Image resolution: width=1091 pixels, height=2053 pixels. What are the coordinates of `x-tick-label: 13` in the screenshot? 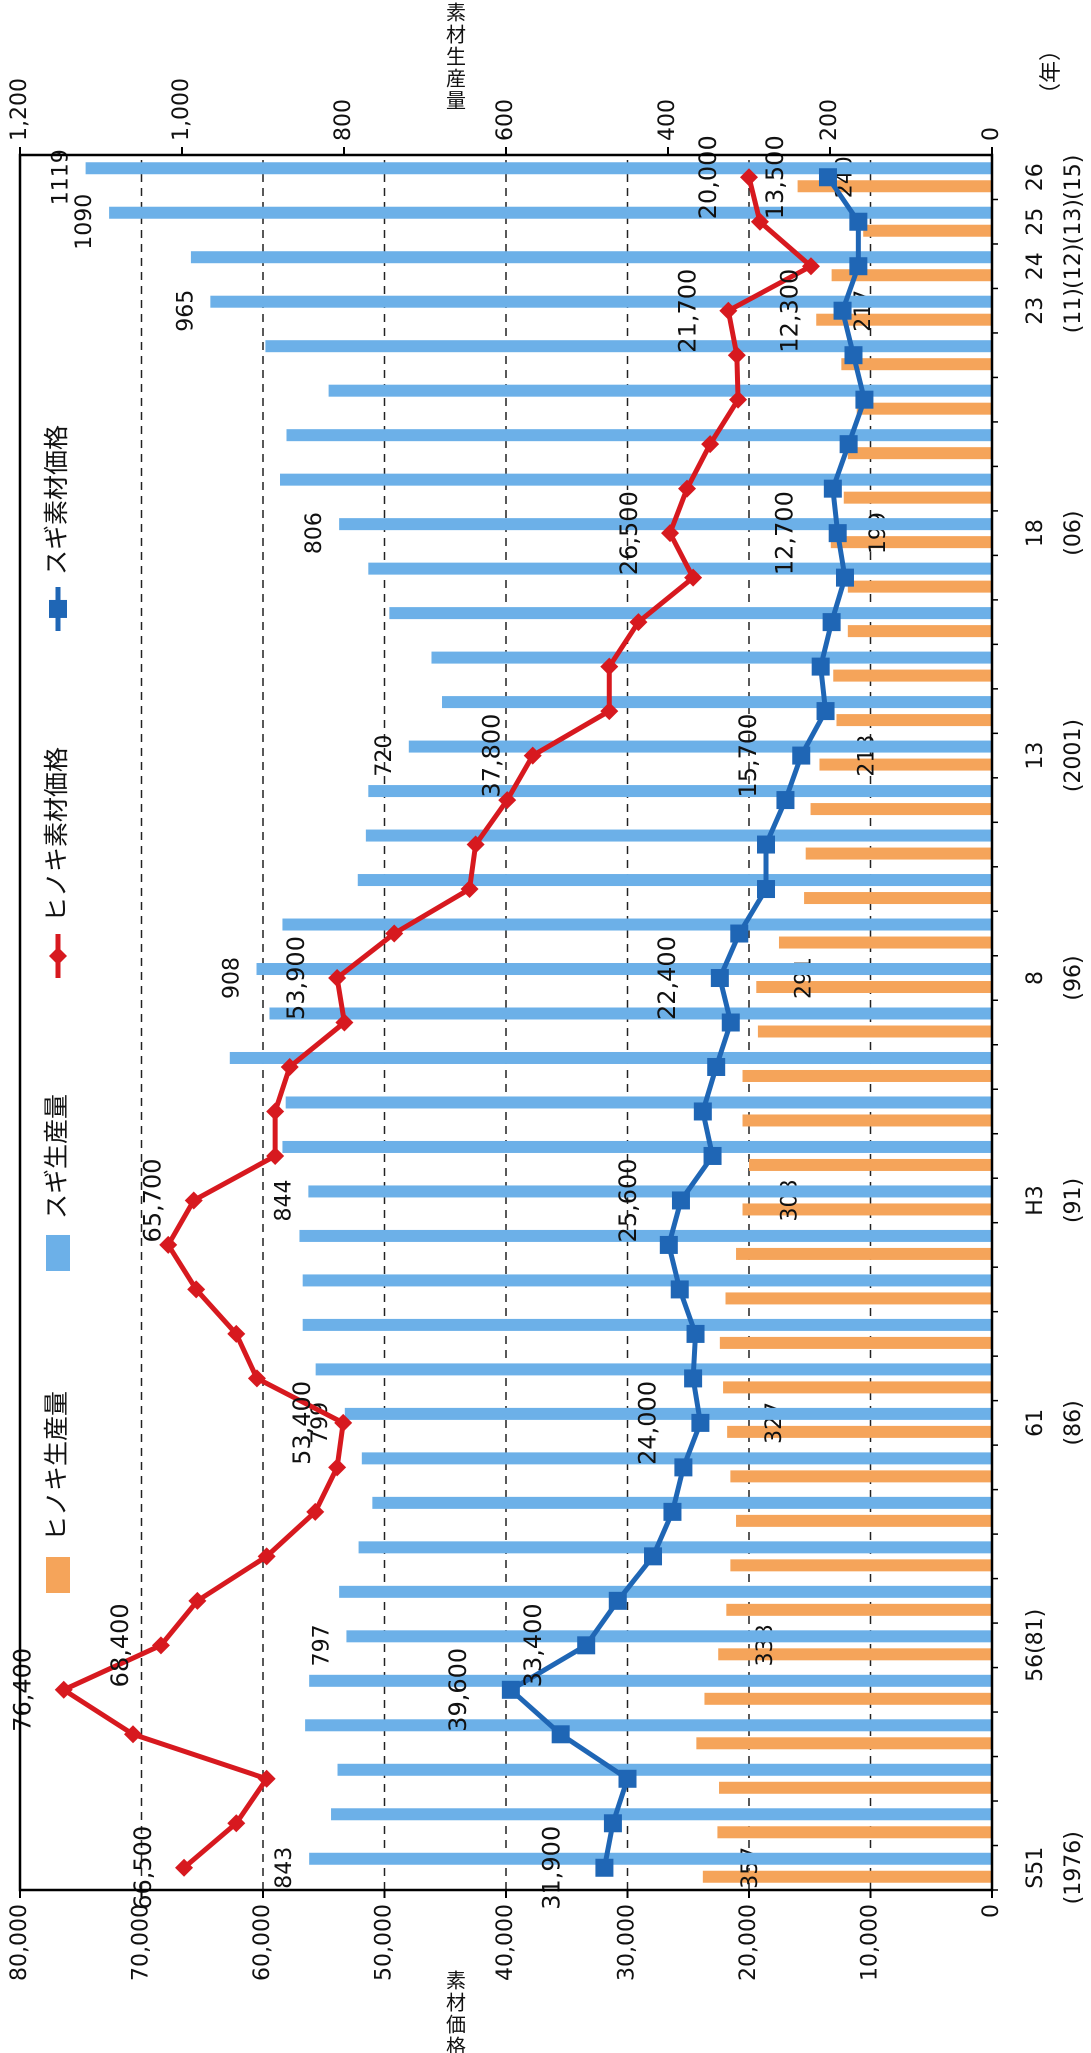 It's located at (1035, 756).